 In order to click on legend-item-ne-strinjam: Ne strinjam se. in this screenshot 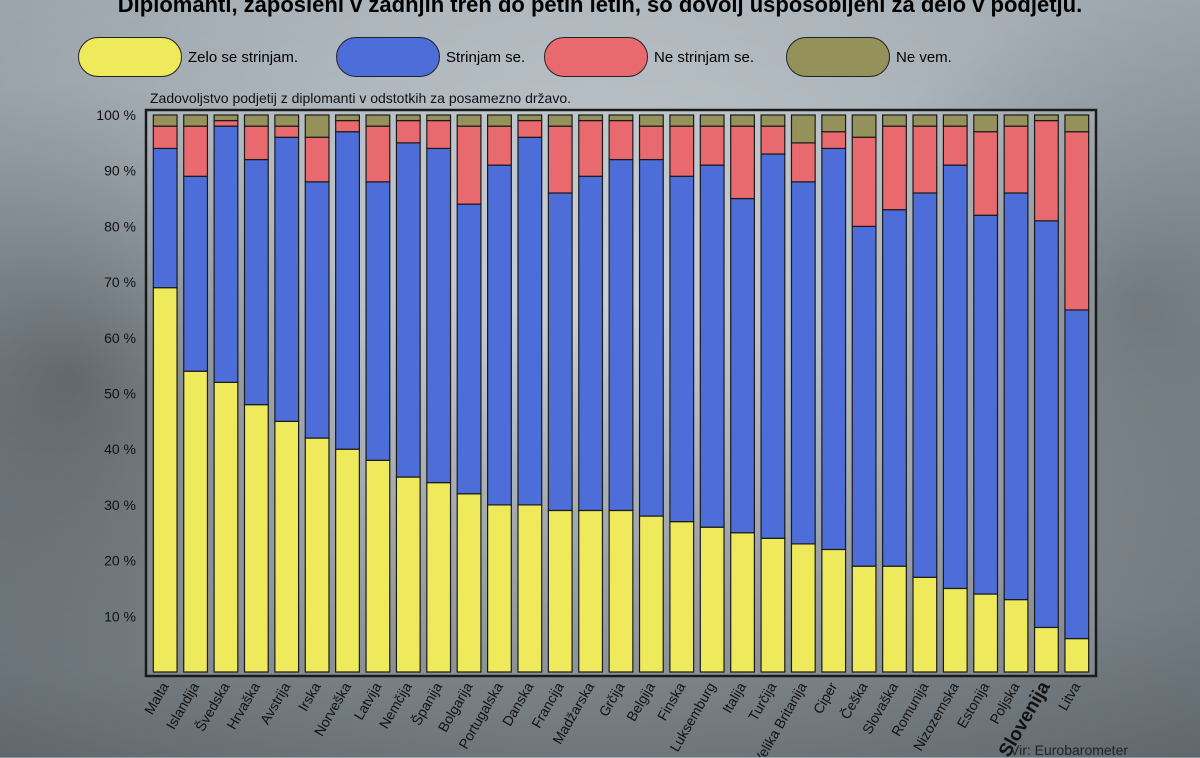, I will do `click(649, 57)`.